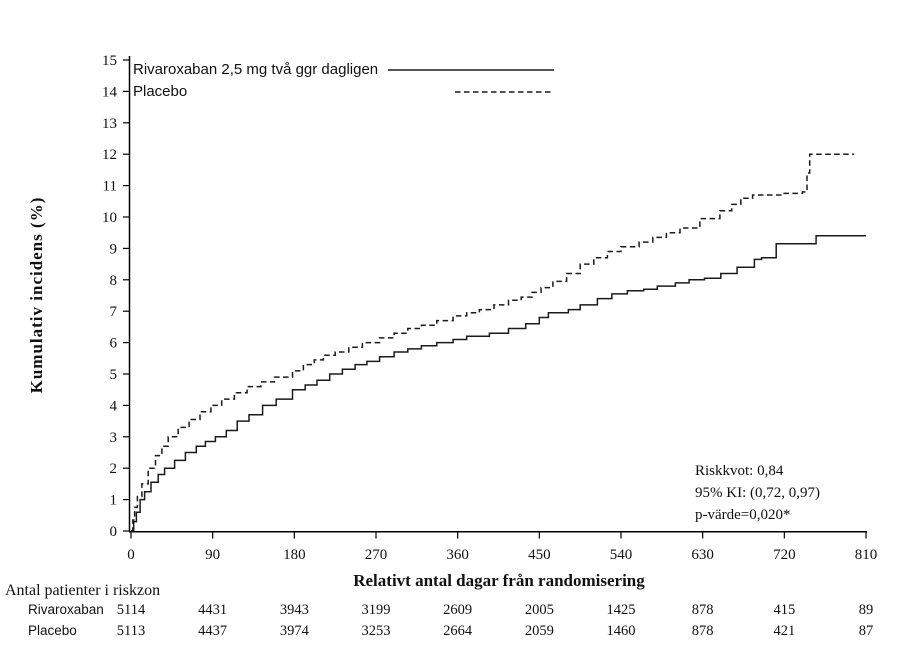 The height and width of the screenshot is (669, 898). What do you see at coordinates (743, 515) in the screenshot?
I see `p-value-text: p-värde=0,020*` at bounding box center [743, 515].